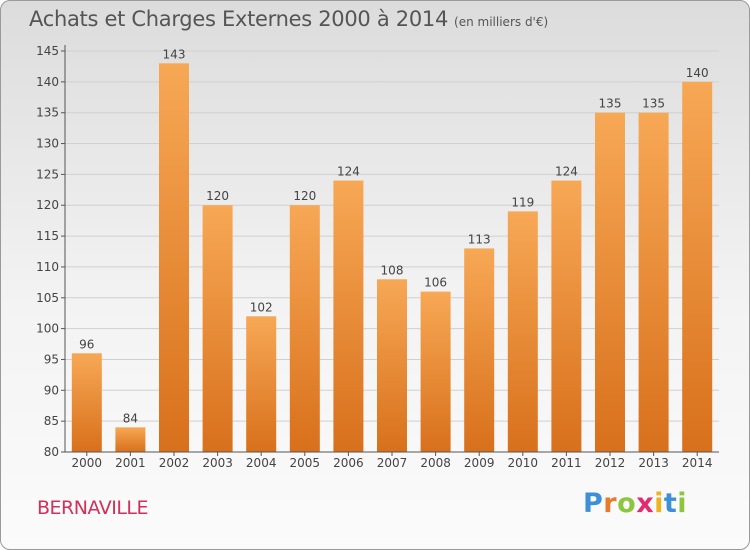 Image resolution: width=750 pixels, height=550 pixels. What do you see at coordinates (47, 329) in the screenshot?
I see `y-tick-label-100: 100` at bounding box center [47, 329].